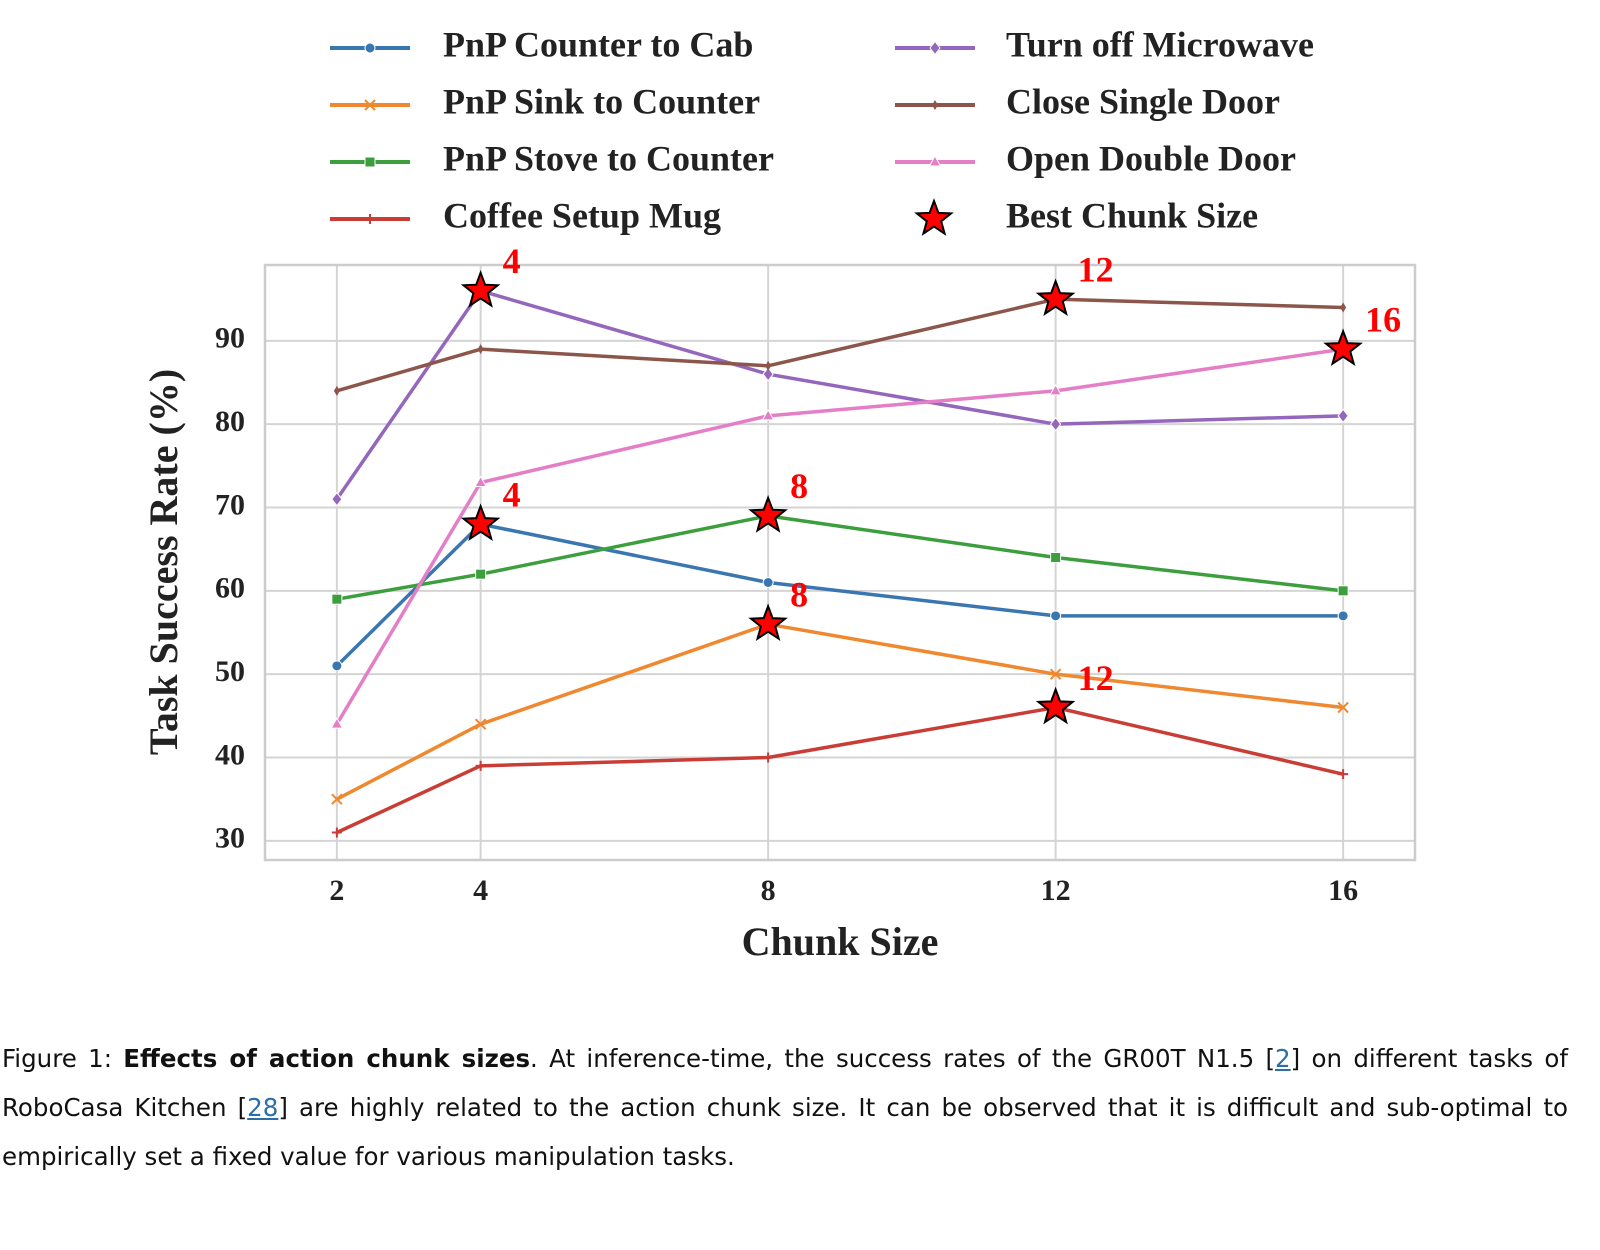 This screenshot has height=1250, width=1600. Describe the element at coordinates (63, 1058) in the screenshot. I see `caption-label: Figure 1:` at that location.